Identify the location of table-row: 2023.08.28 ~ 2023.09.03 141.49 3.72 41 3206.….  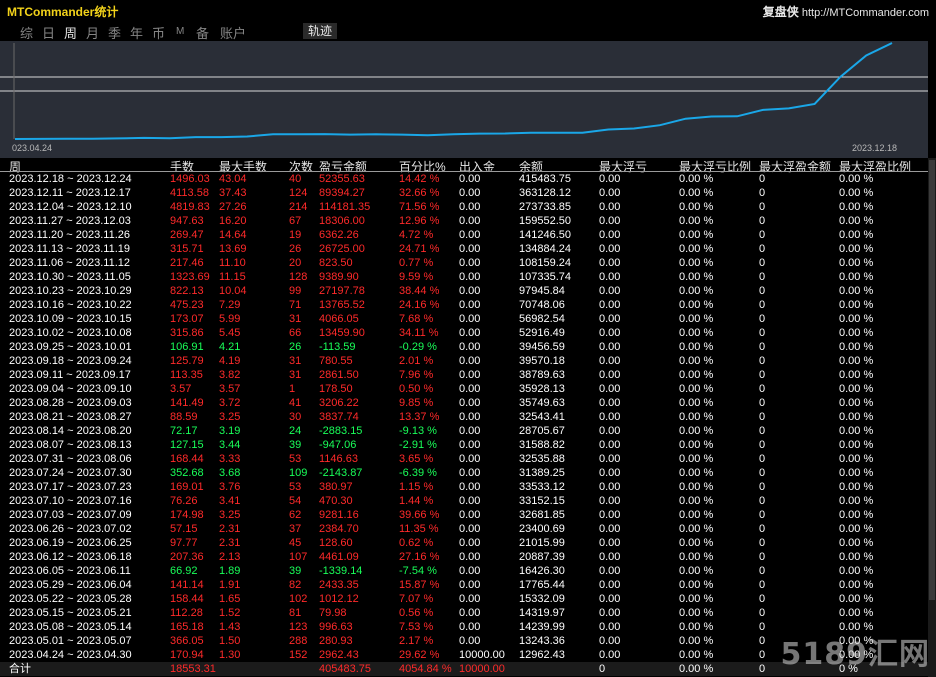
(468, 403).